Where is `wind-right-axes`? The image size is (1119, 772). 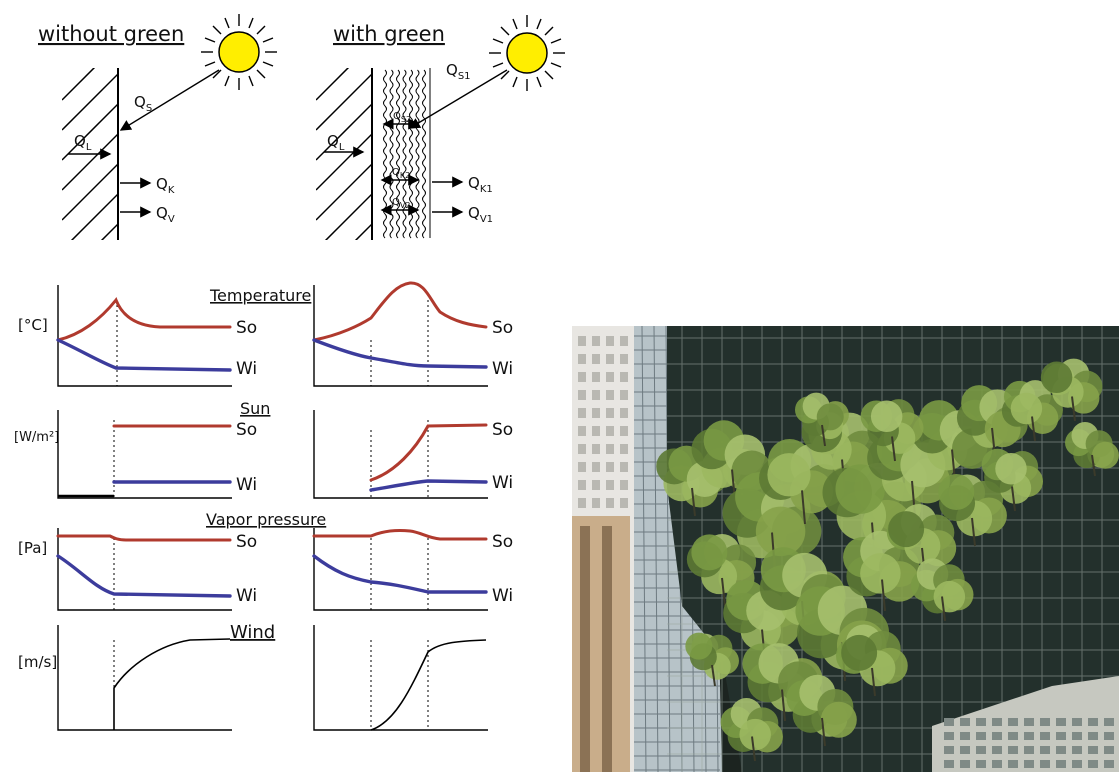
wind-right-axes is located at coordinates (400, 678).